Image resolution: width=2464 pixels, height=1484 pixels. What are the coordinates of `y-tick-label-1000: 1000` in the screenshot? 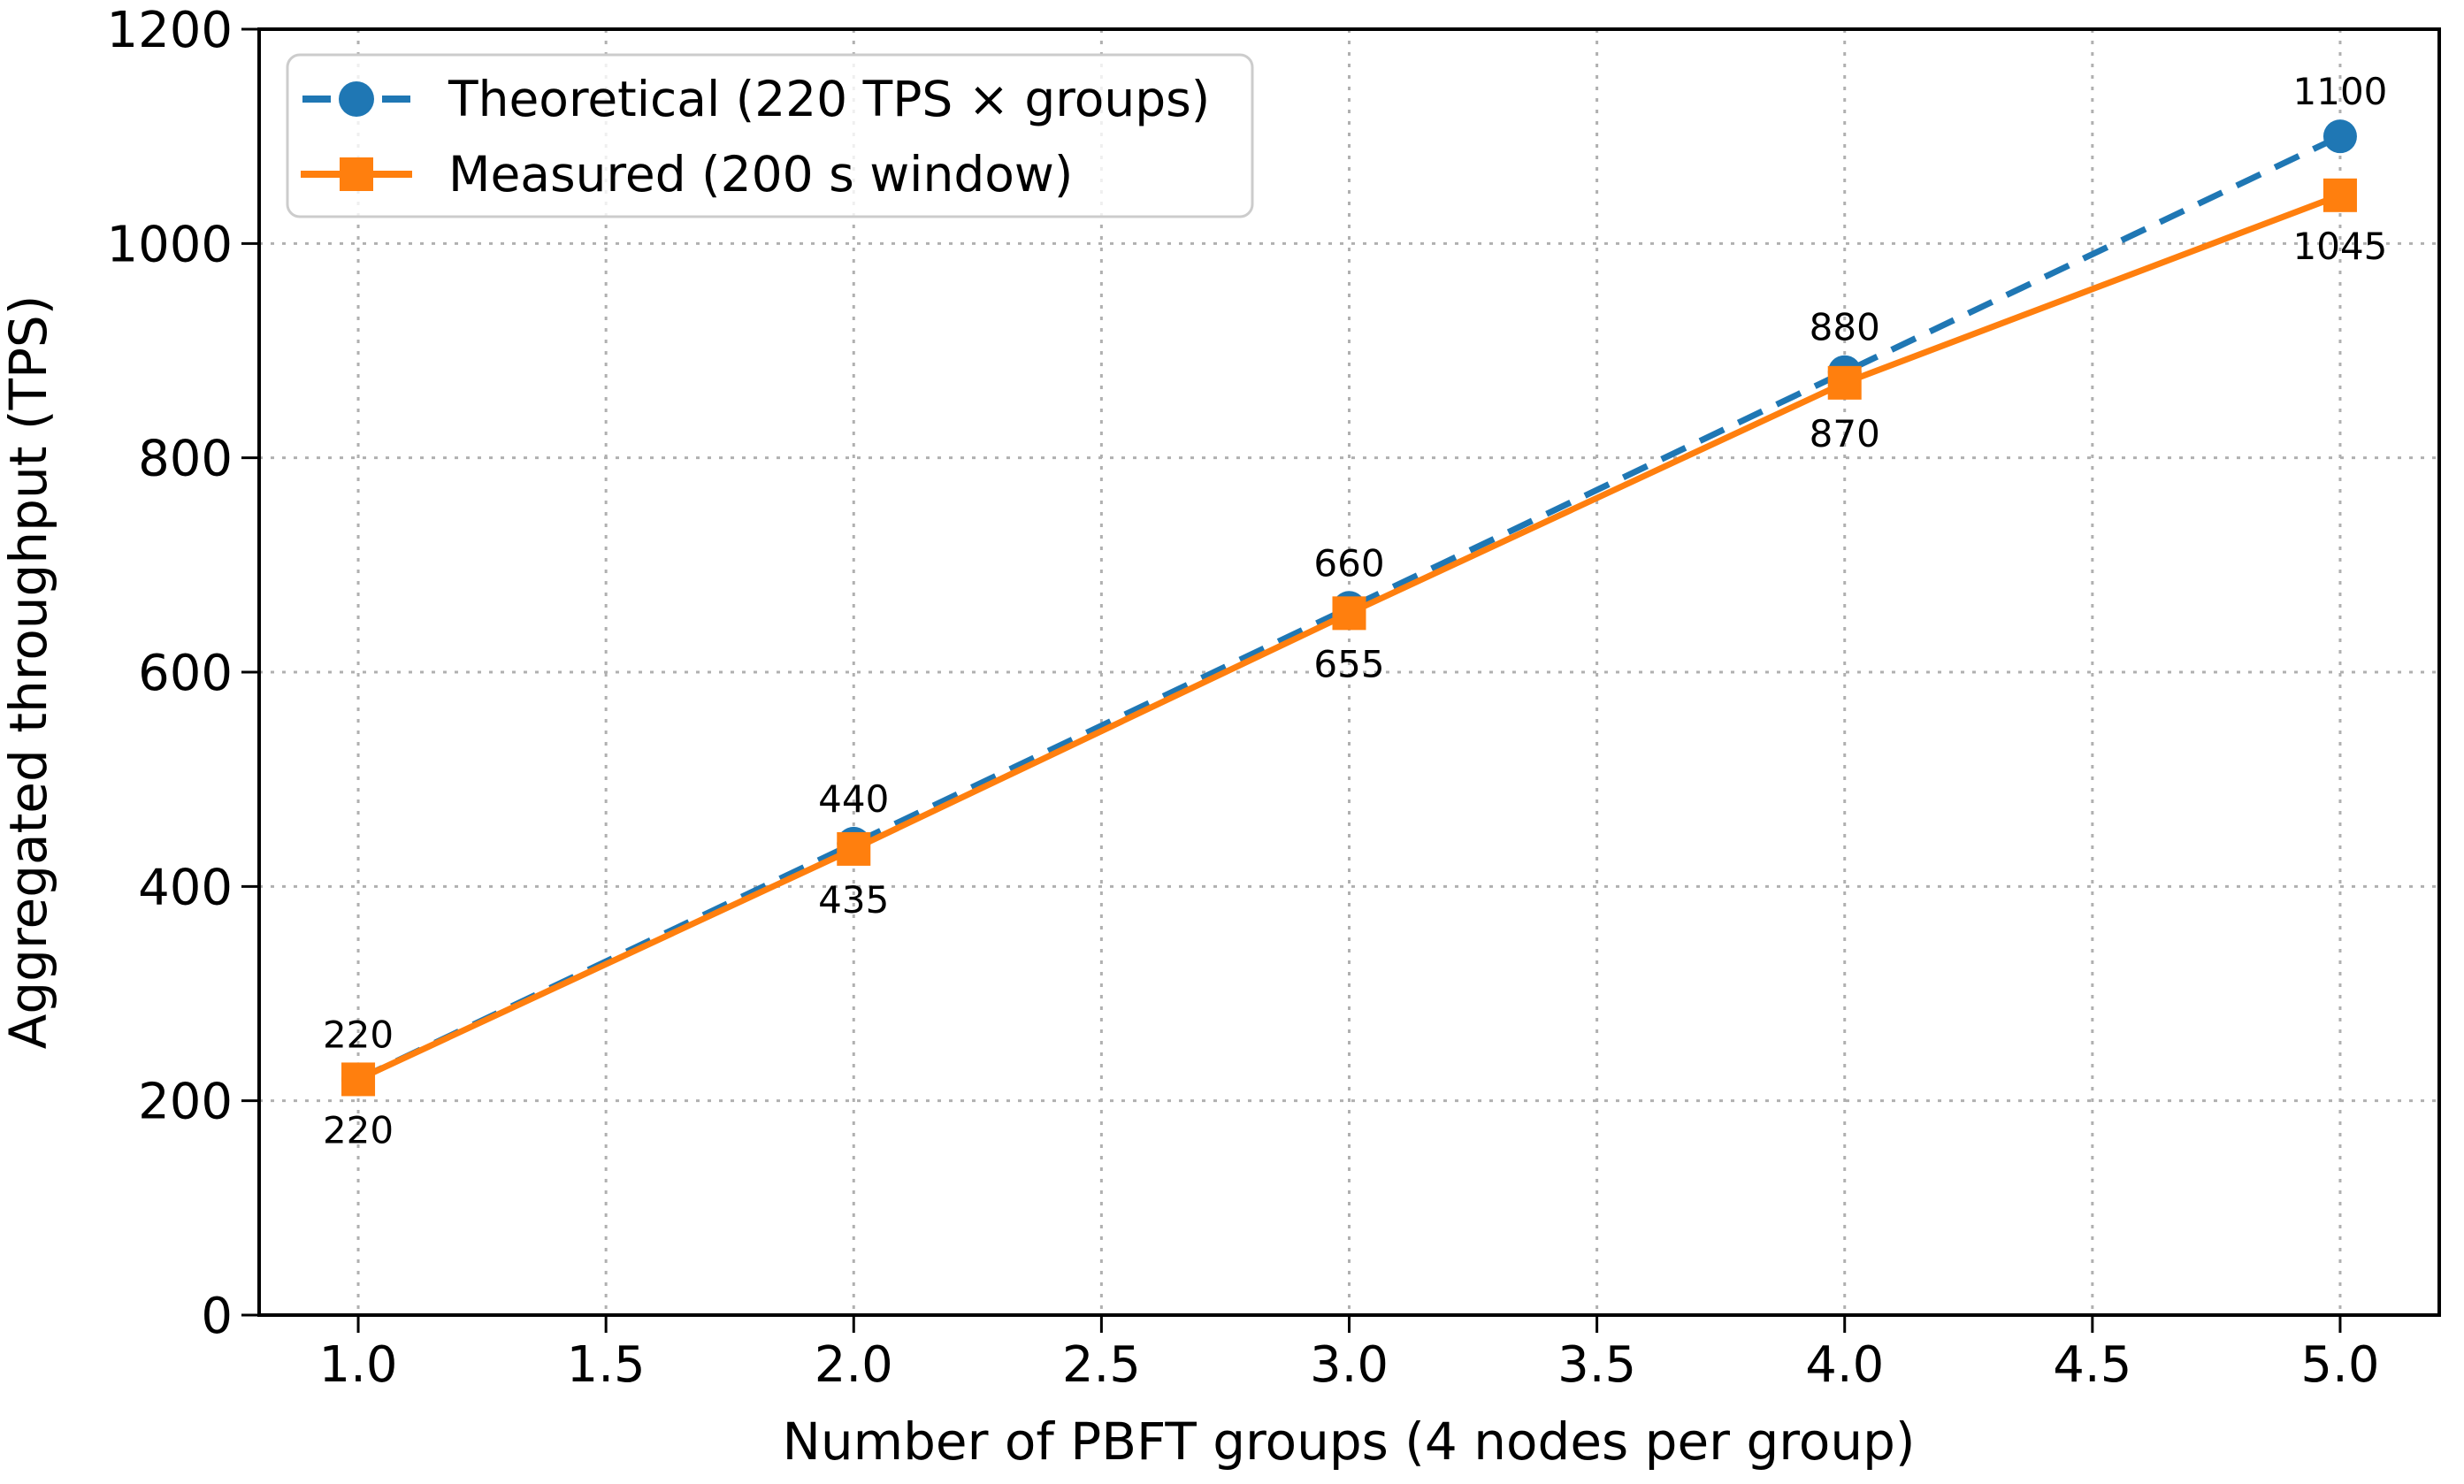 It's located at (169, 244).